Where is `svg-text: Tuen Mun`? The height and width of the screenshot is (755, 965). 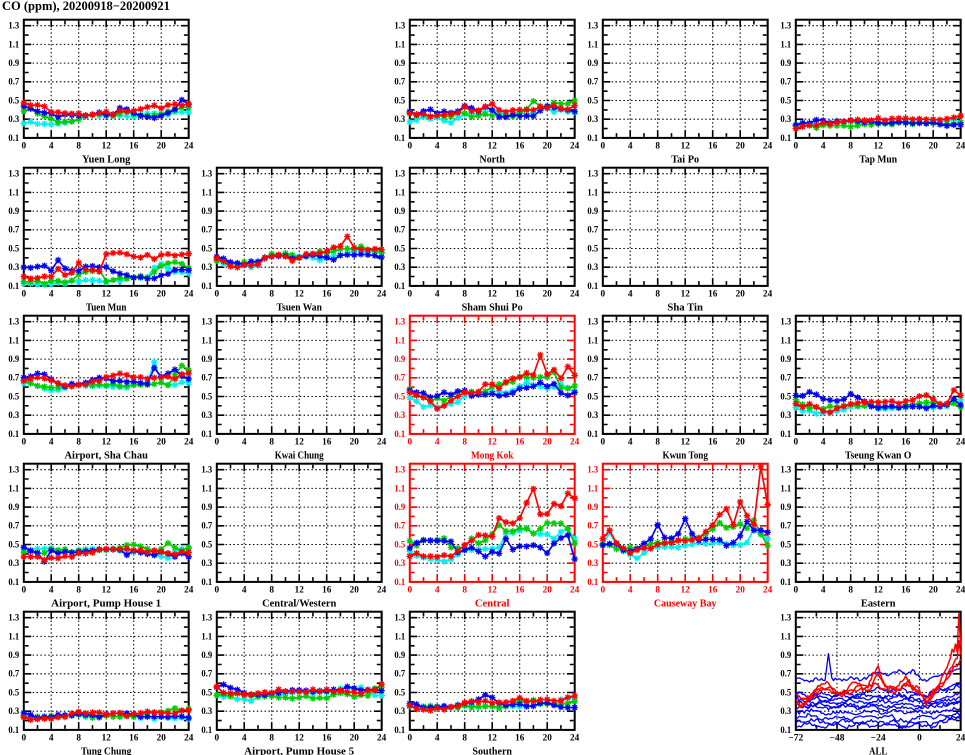 svg-text: Tuen Mun is located at coordinates (106, 308).